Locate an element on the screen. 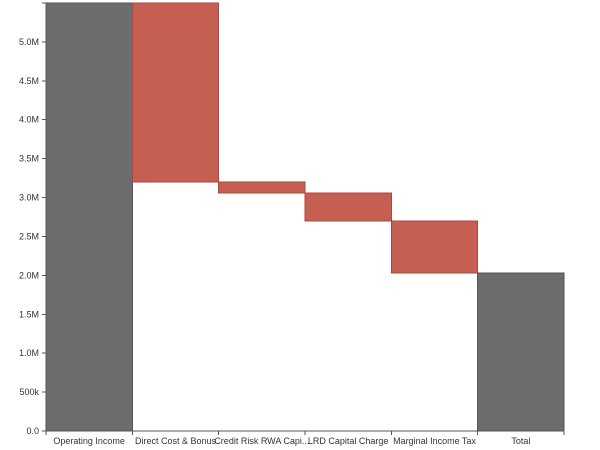 Image resolution: width=600 pixels, height=450 pixels. y-tick-label-1: 500k is located at coordinates (29, 392).